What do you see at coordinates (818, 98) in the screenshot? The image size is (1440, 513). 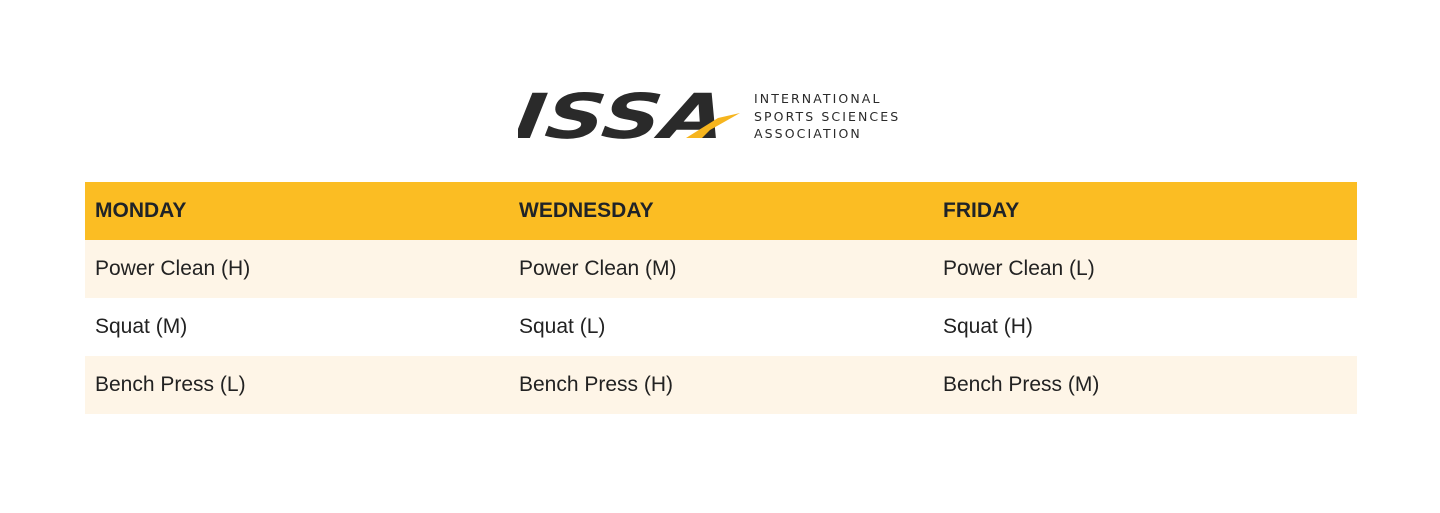 I see `tagline-line: INTERNATIONAL` at bounding box center [818, 98].